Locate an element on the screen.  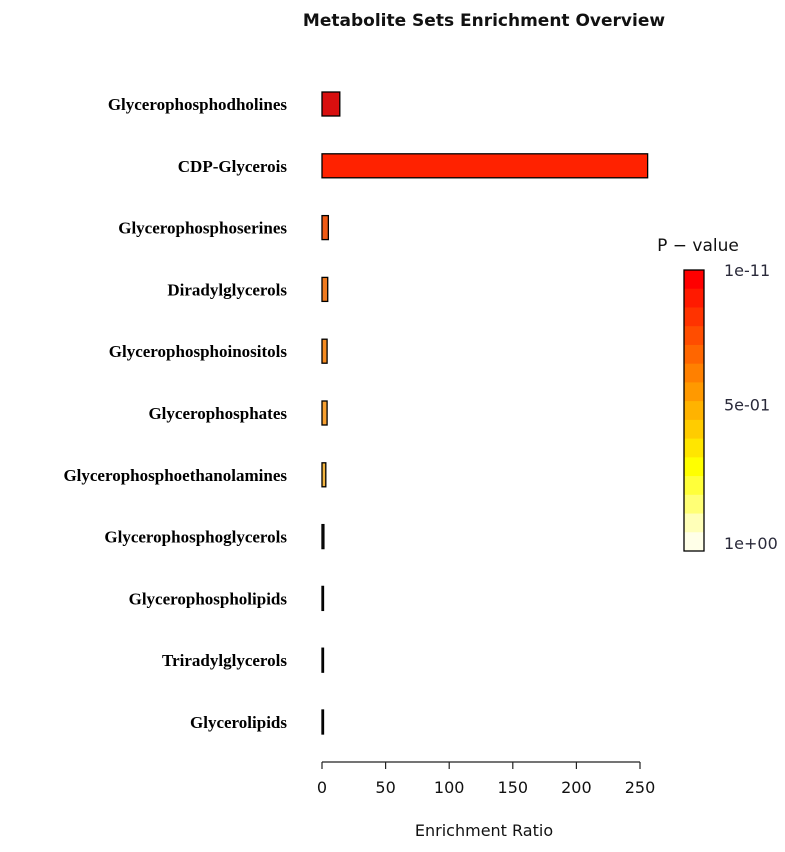
bar-glycerophosphoserines is located at coordinates (325, 227).